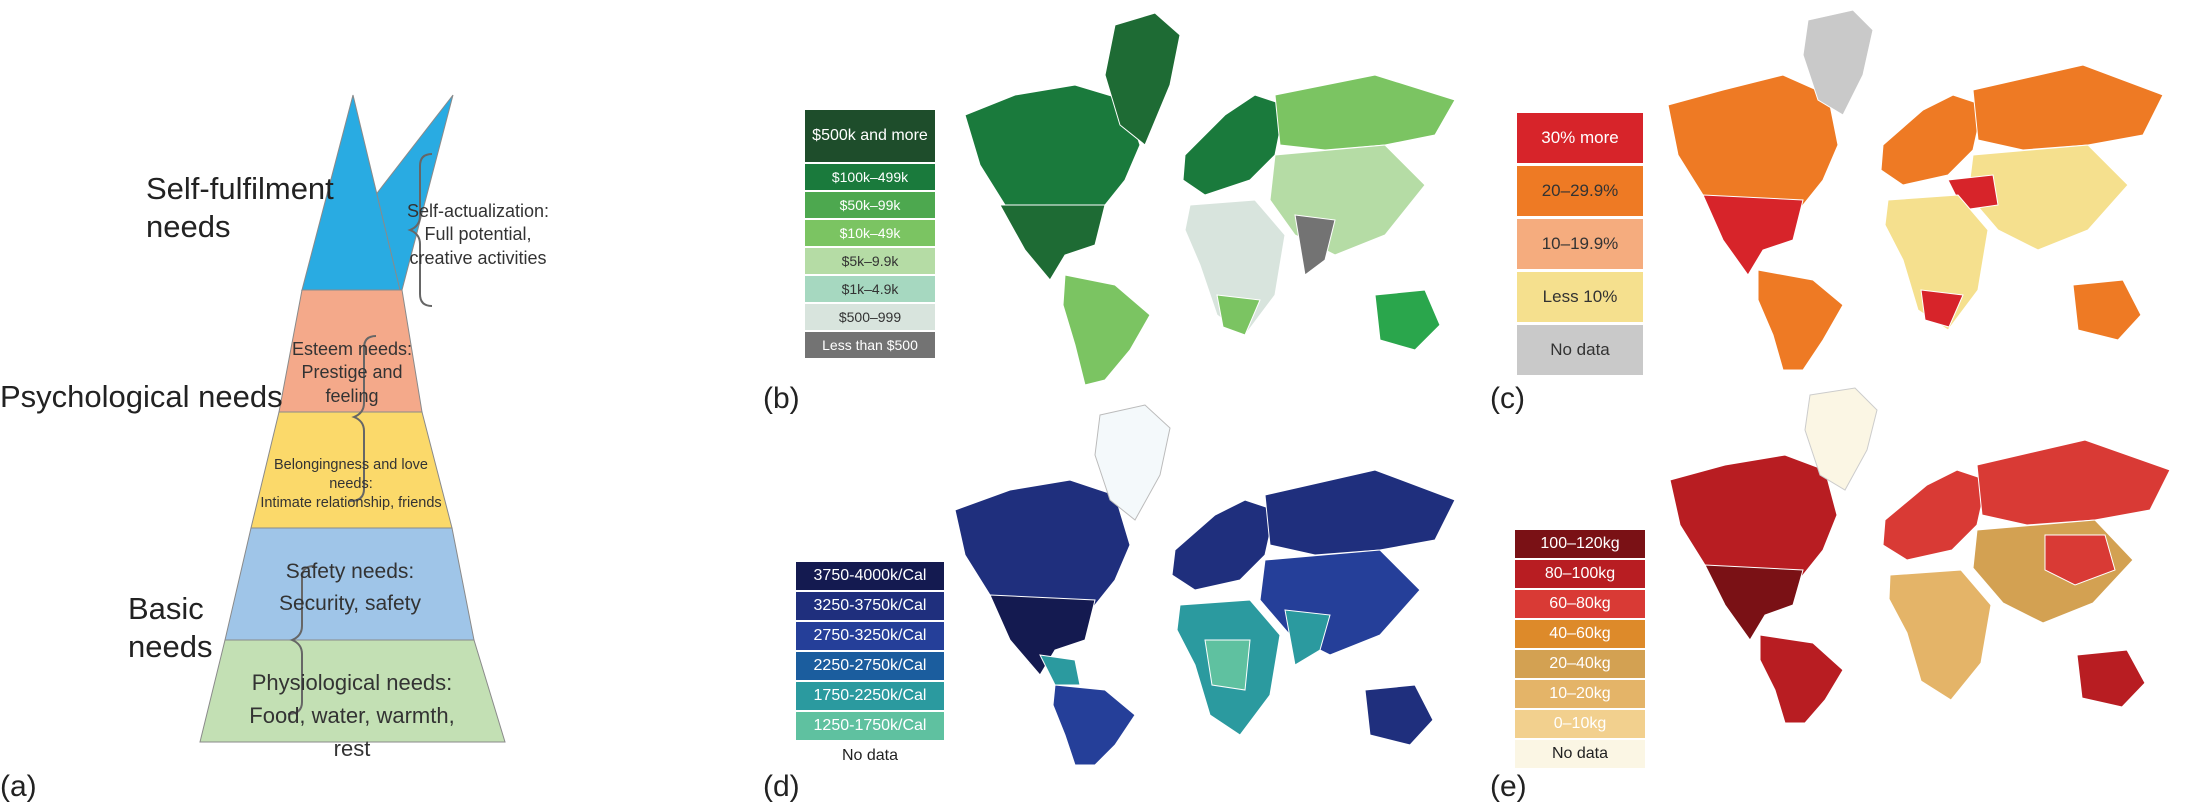 This screenshot has height=807, width=2194. Describe the element at coordinates (351, 192) in the screenshot. I see `pyramid-apex` at that location.